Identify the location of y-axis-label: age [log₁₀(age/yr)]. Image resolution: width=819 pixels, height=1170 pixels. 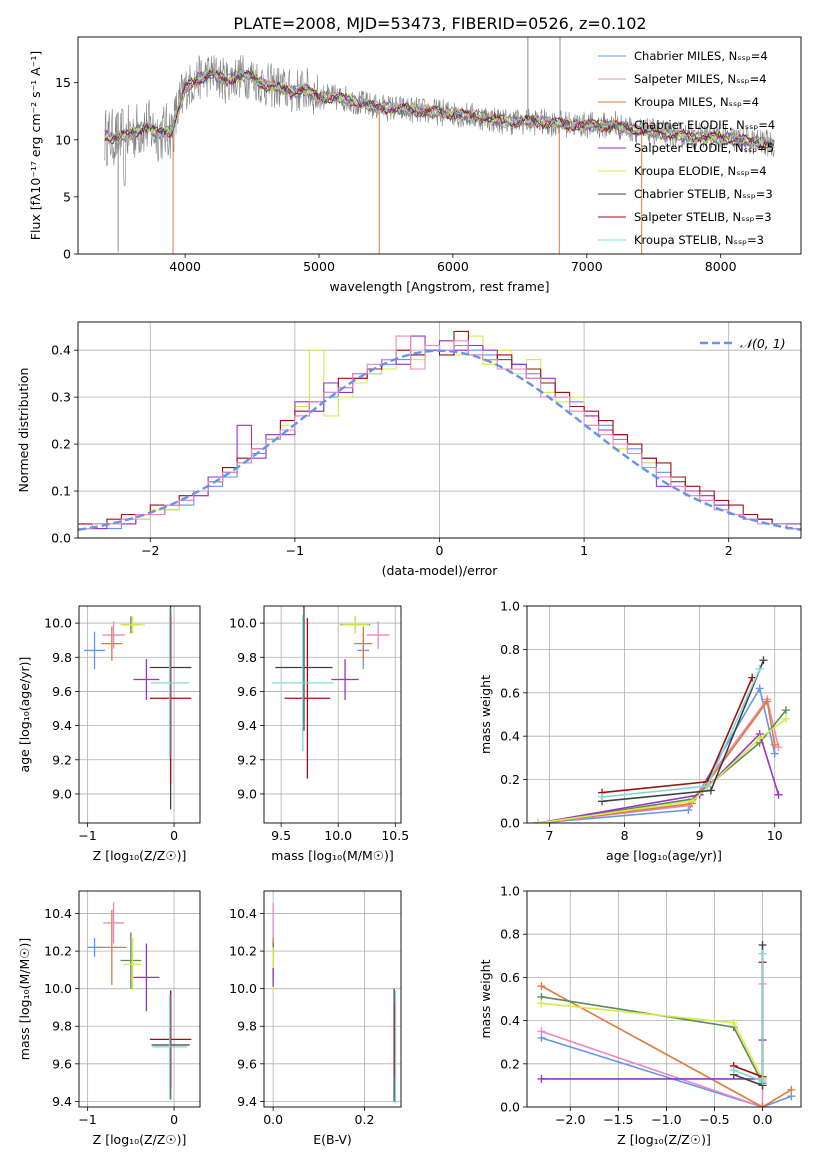
(24, 715).